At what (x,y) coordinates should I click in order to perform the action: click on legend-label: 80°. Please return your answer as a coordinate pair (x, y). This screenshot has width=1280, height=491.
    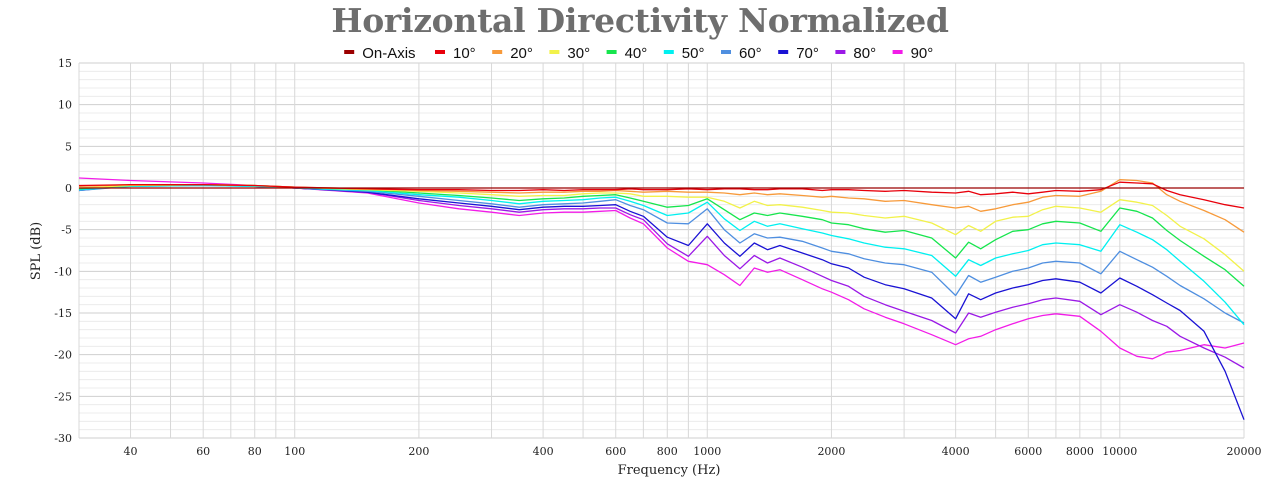
    Looking at the image, I should click on (864, 53).